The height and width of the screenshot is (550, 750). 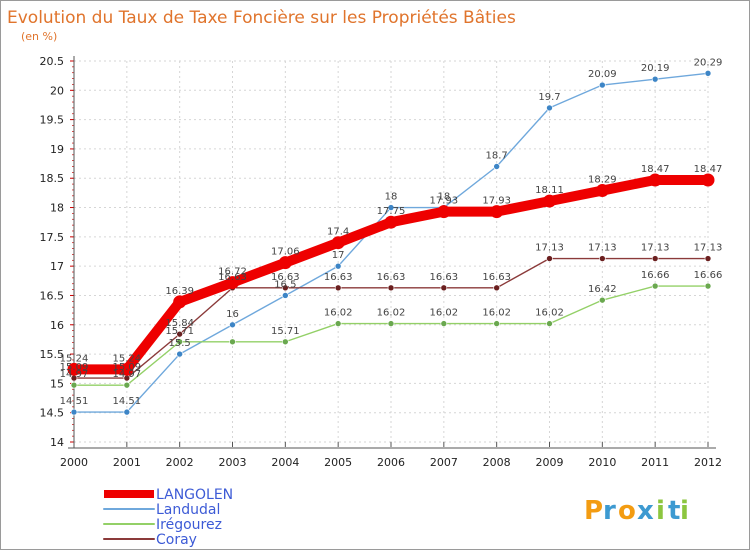 What do you see at coordinates (127, 358) in the screenshot?
I see `data-label: 15.24` at bounding box center [127, 358].